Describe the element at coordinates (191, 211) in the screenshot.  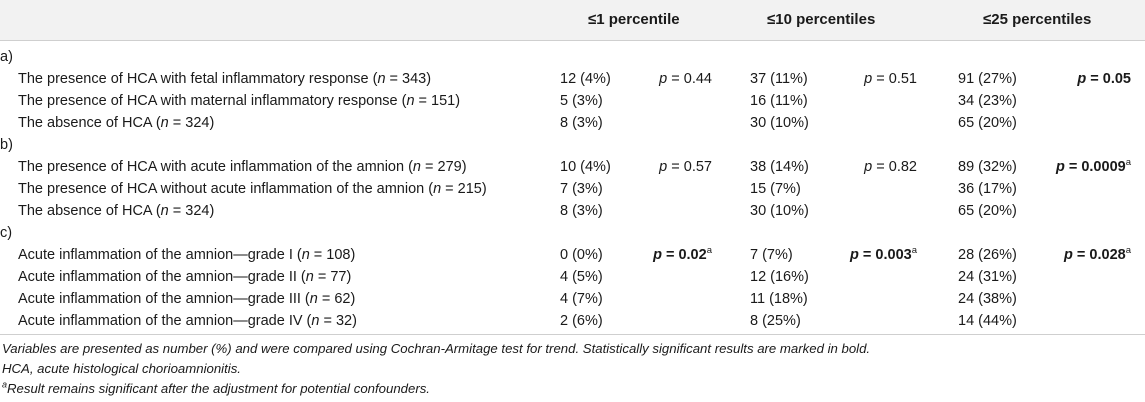
I see `row-label-count: = 324)` at that location.